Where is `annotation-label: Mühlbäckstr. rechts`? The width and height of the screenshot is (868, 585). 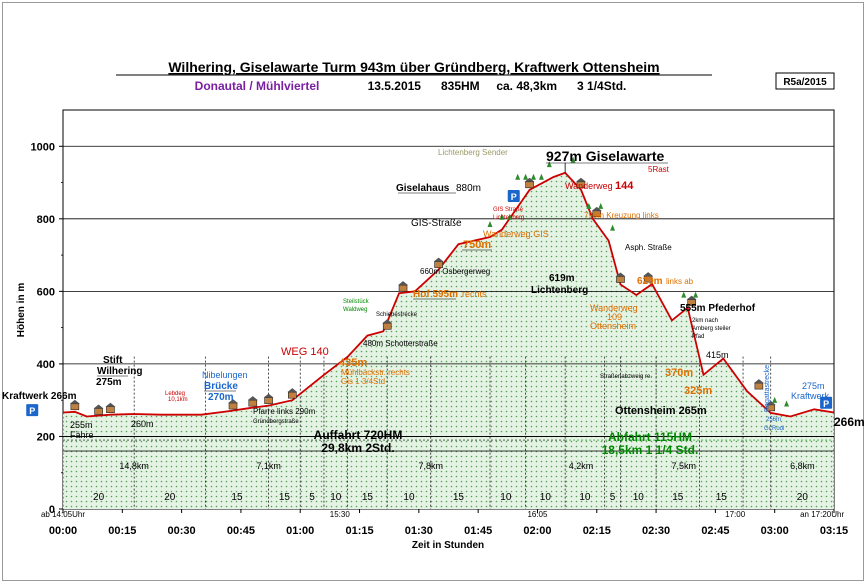 annotation-label: Mühlbäckstr. rechts is located at coordinates (375, 372).